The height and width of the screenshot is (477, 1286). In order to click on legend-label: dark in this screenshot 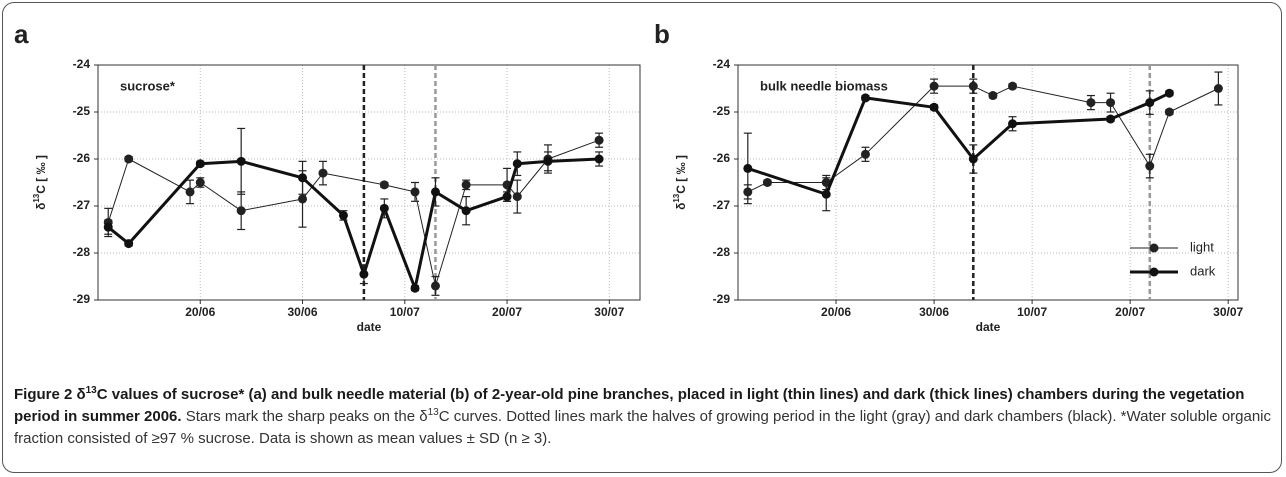, I will do `click(1203, 270)`.